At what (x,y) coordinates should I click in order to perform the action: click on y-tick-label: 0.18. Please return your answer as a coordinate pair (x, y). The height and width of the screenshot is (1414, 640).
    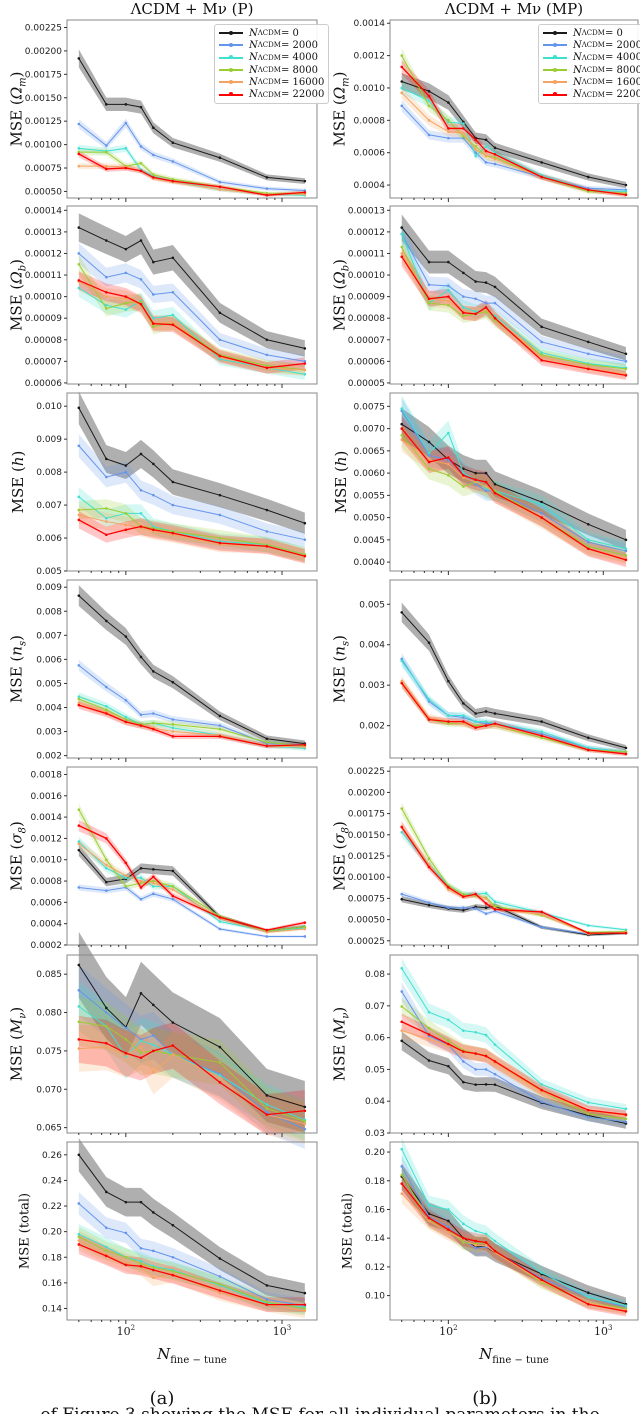
    Looking at the image, I should click on (375, 1182).